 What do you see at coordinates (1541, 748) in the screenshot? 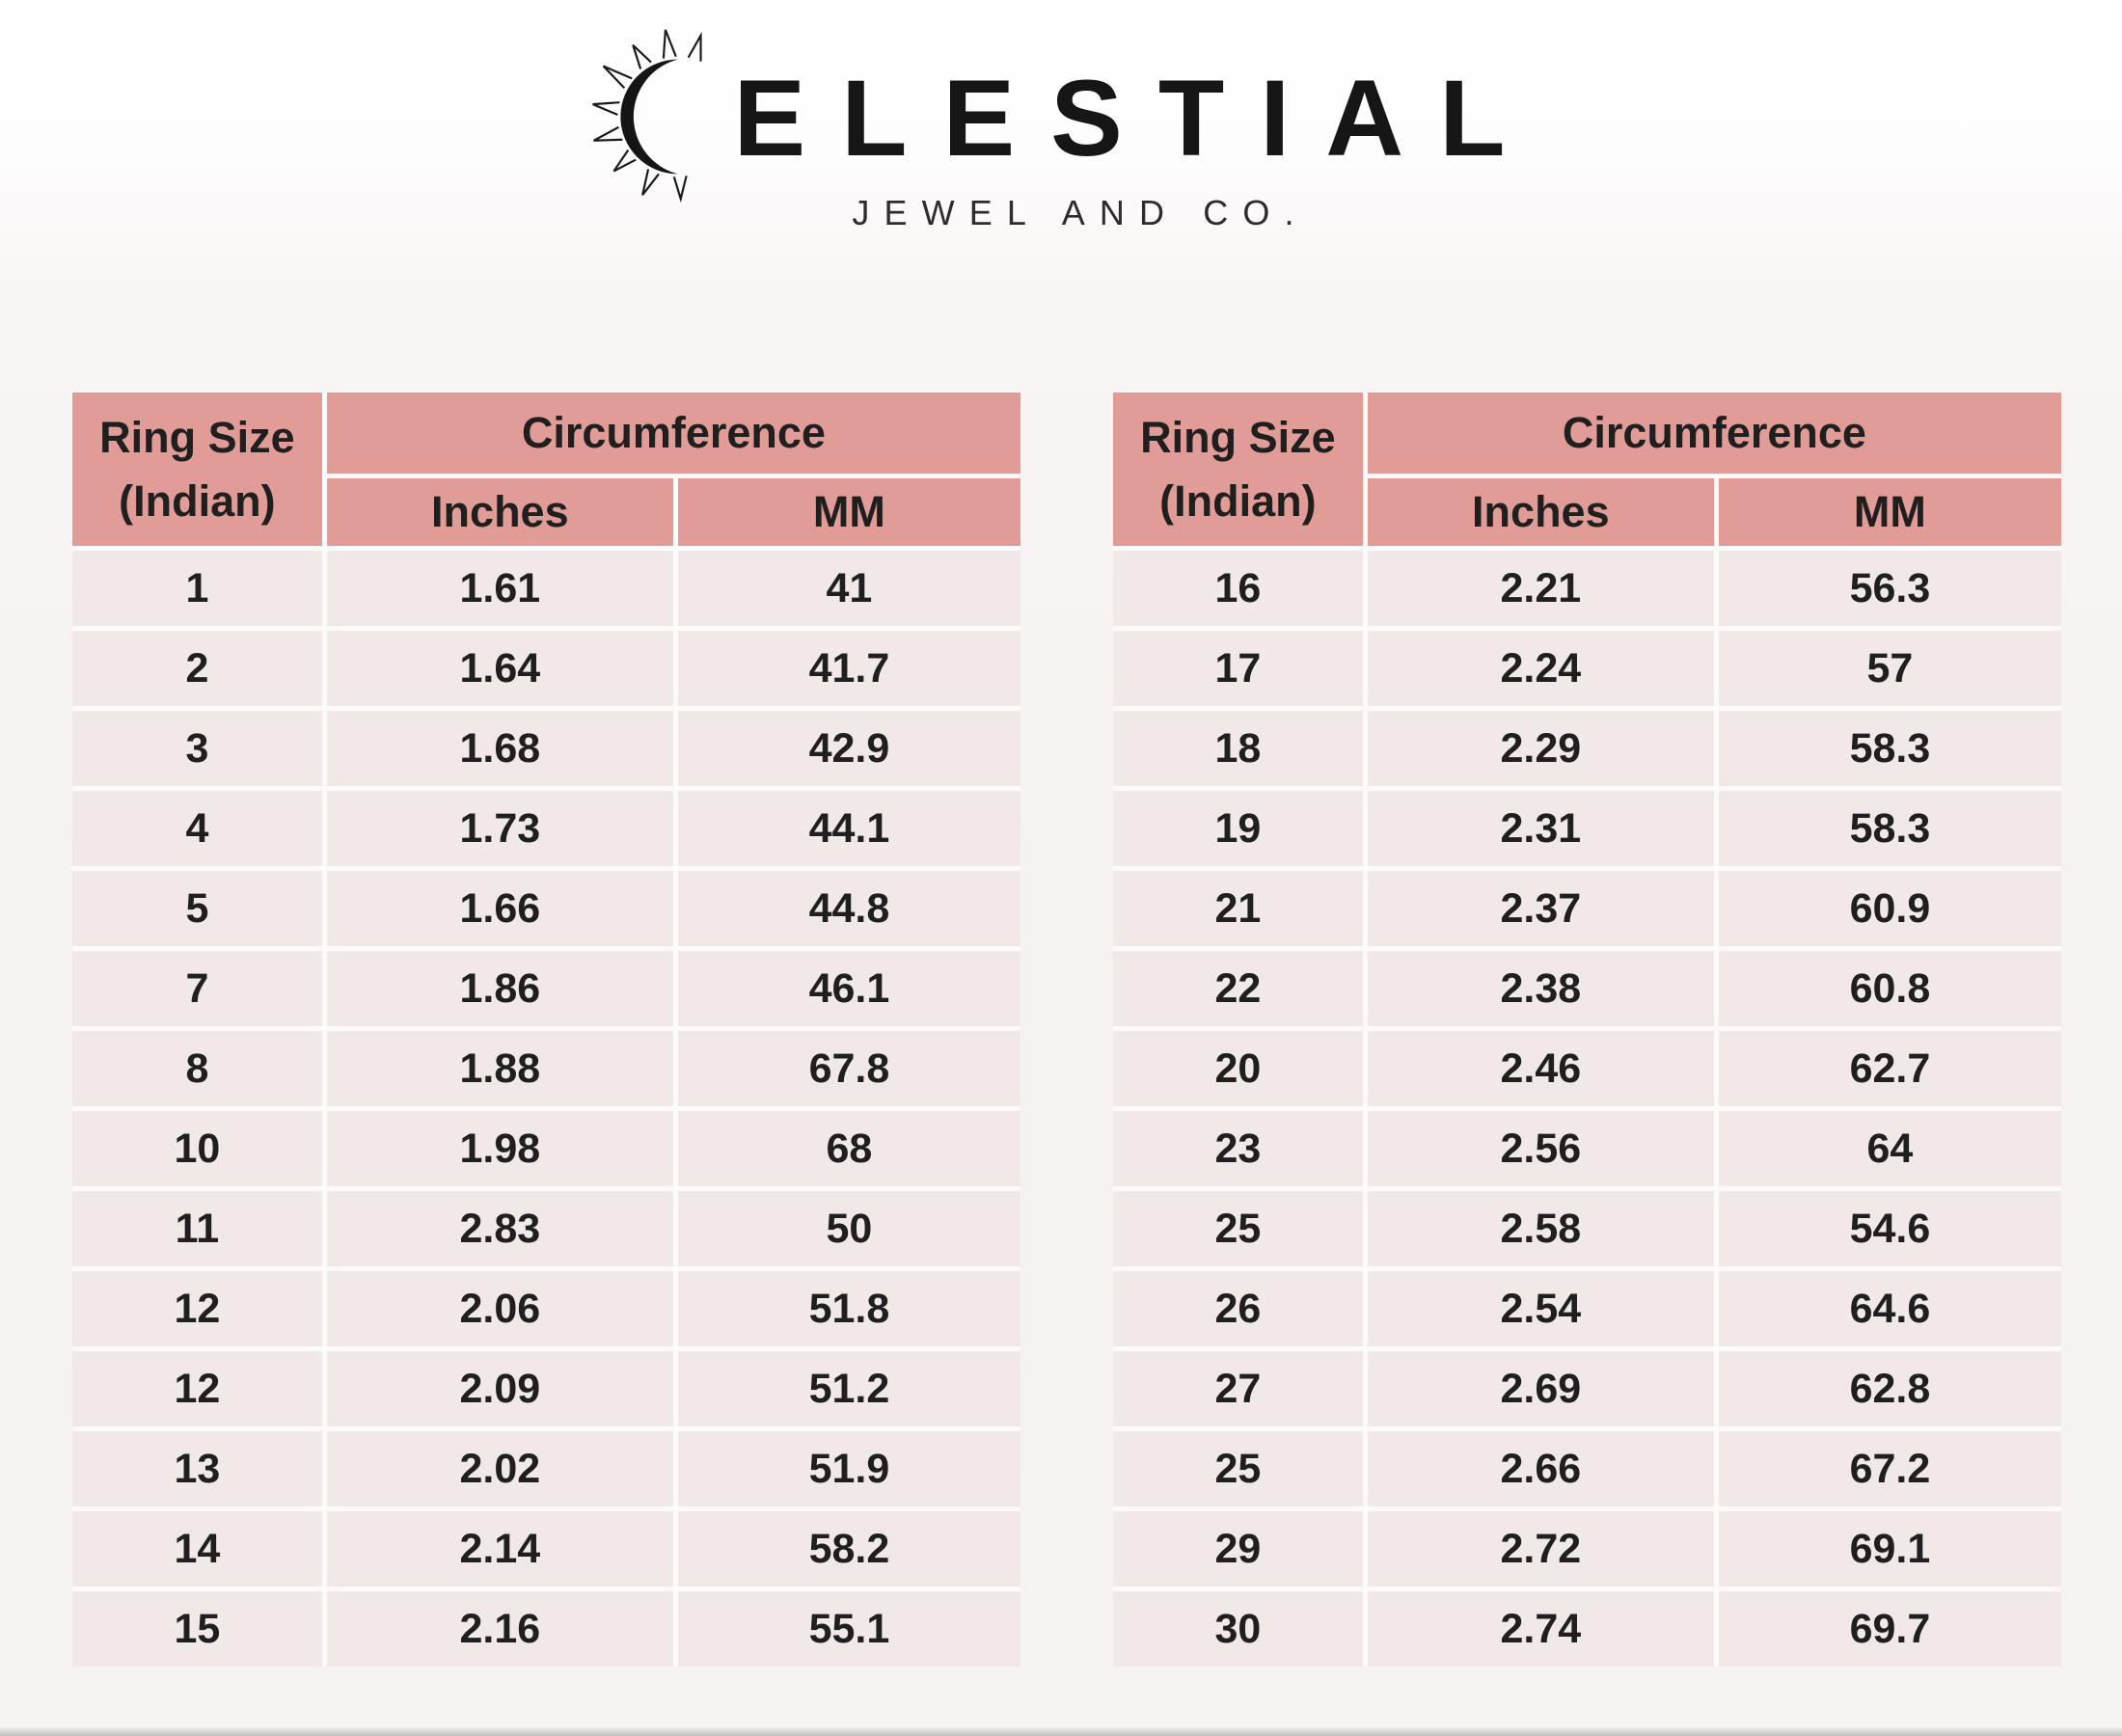
I see `table-cell-inches: 2.29` at bounding box center [1541, 748].